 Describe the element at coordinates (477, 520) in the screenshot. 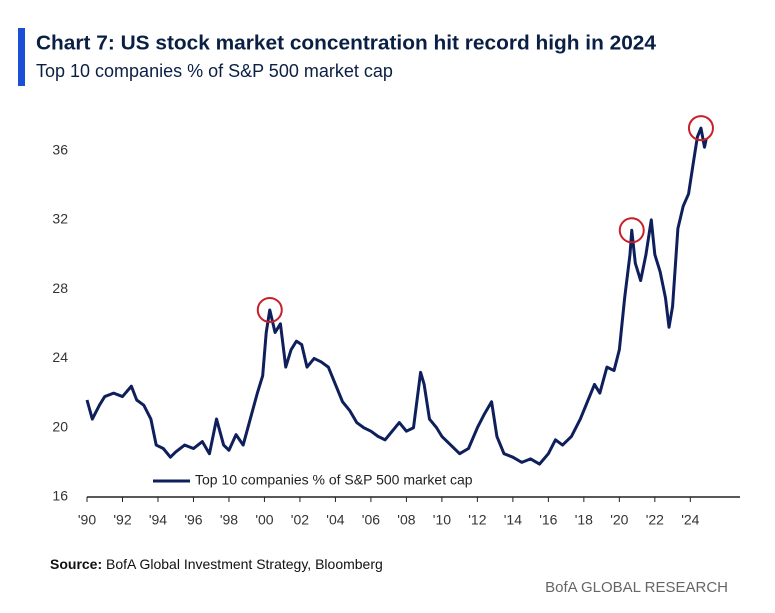

I see `x-tick-label: '12` at that location.